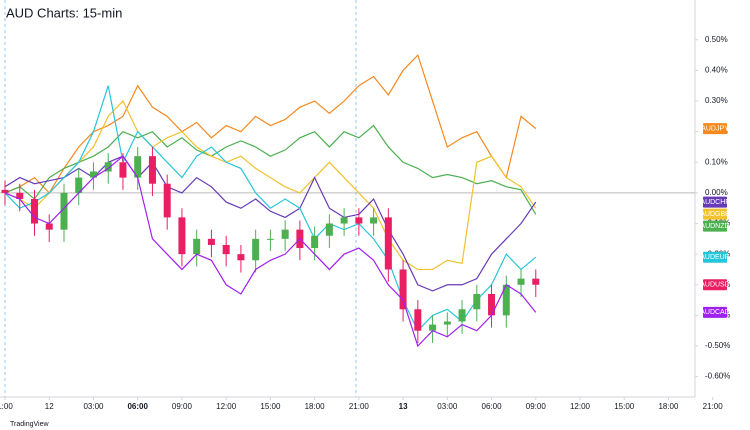 Image resolution: width=750 pixels, height=430 pixels. What do you see at coordinates (6, 406) in the screenshot?
I see `x-tick-label: 1:00` at bounding box center [6, 406].